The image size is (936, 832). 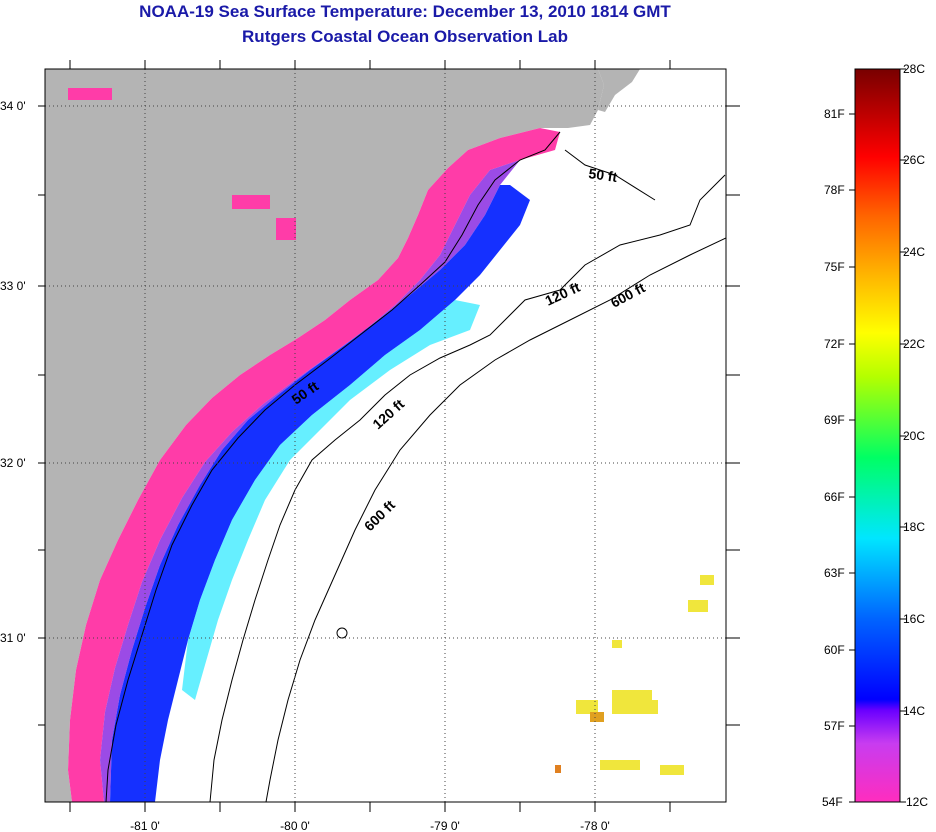 I want to click on colorbar-c-label: 18C, so click(x=914, y=527).